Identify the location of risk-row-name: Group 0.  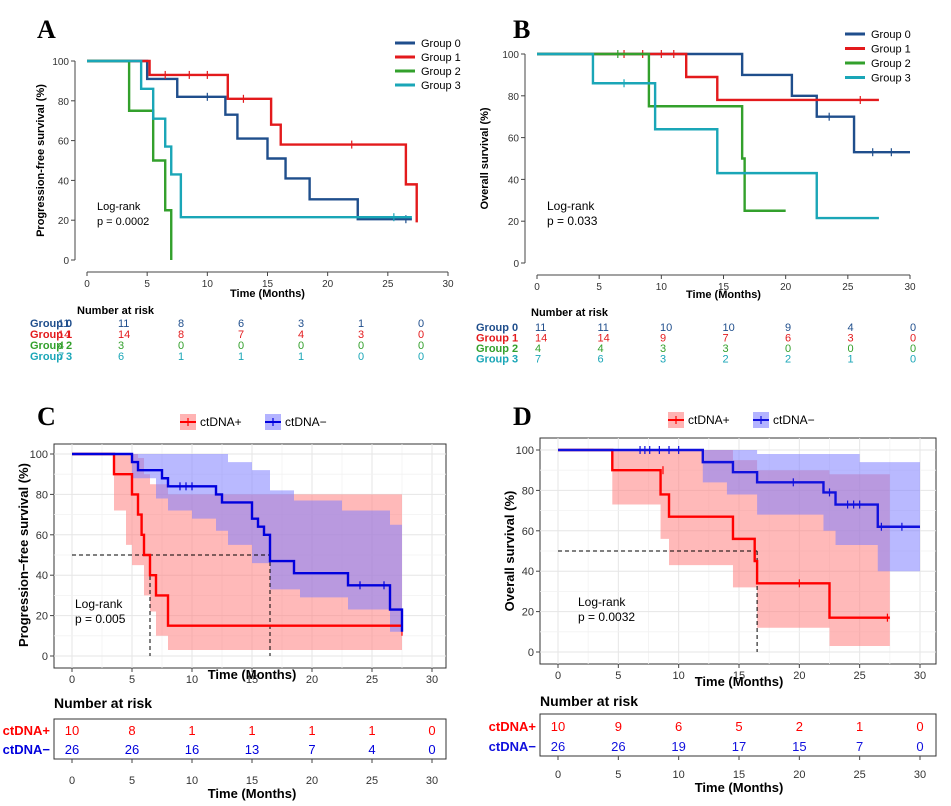
(51, 324).